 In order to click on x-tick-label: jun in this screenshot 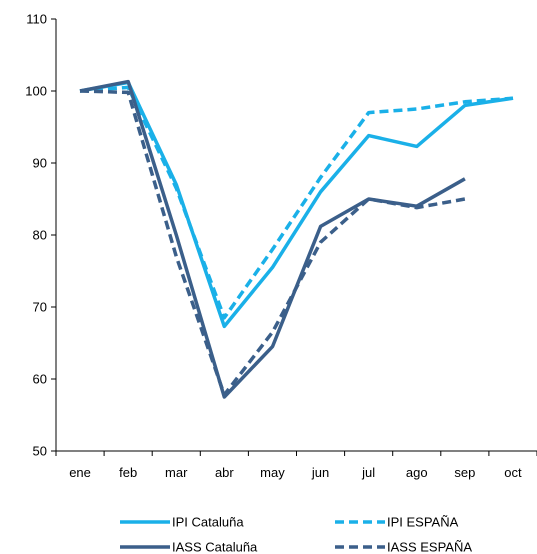, I will do `click(320, 472)`.